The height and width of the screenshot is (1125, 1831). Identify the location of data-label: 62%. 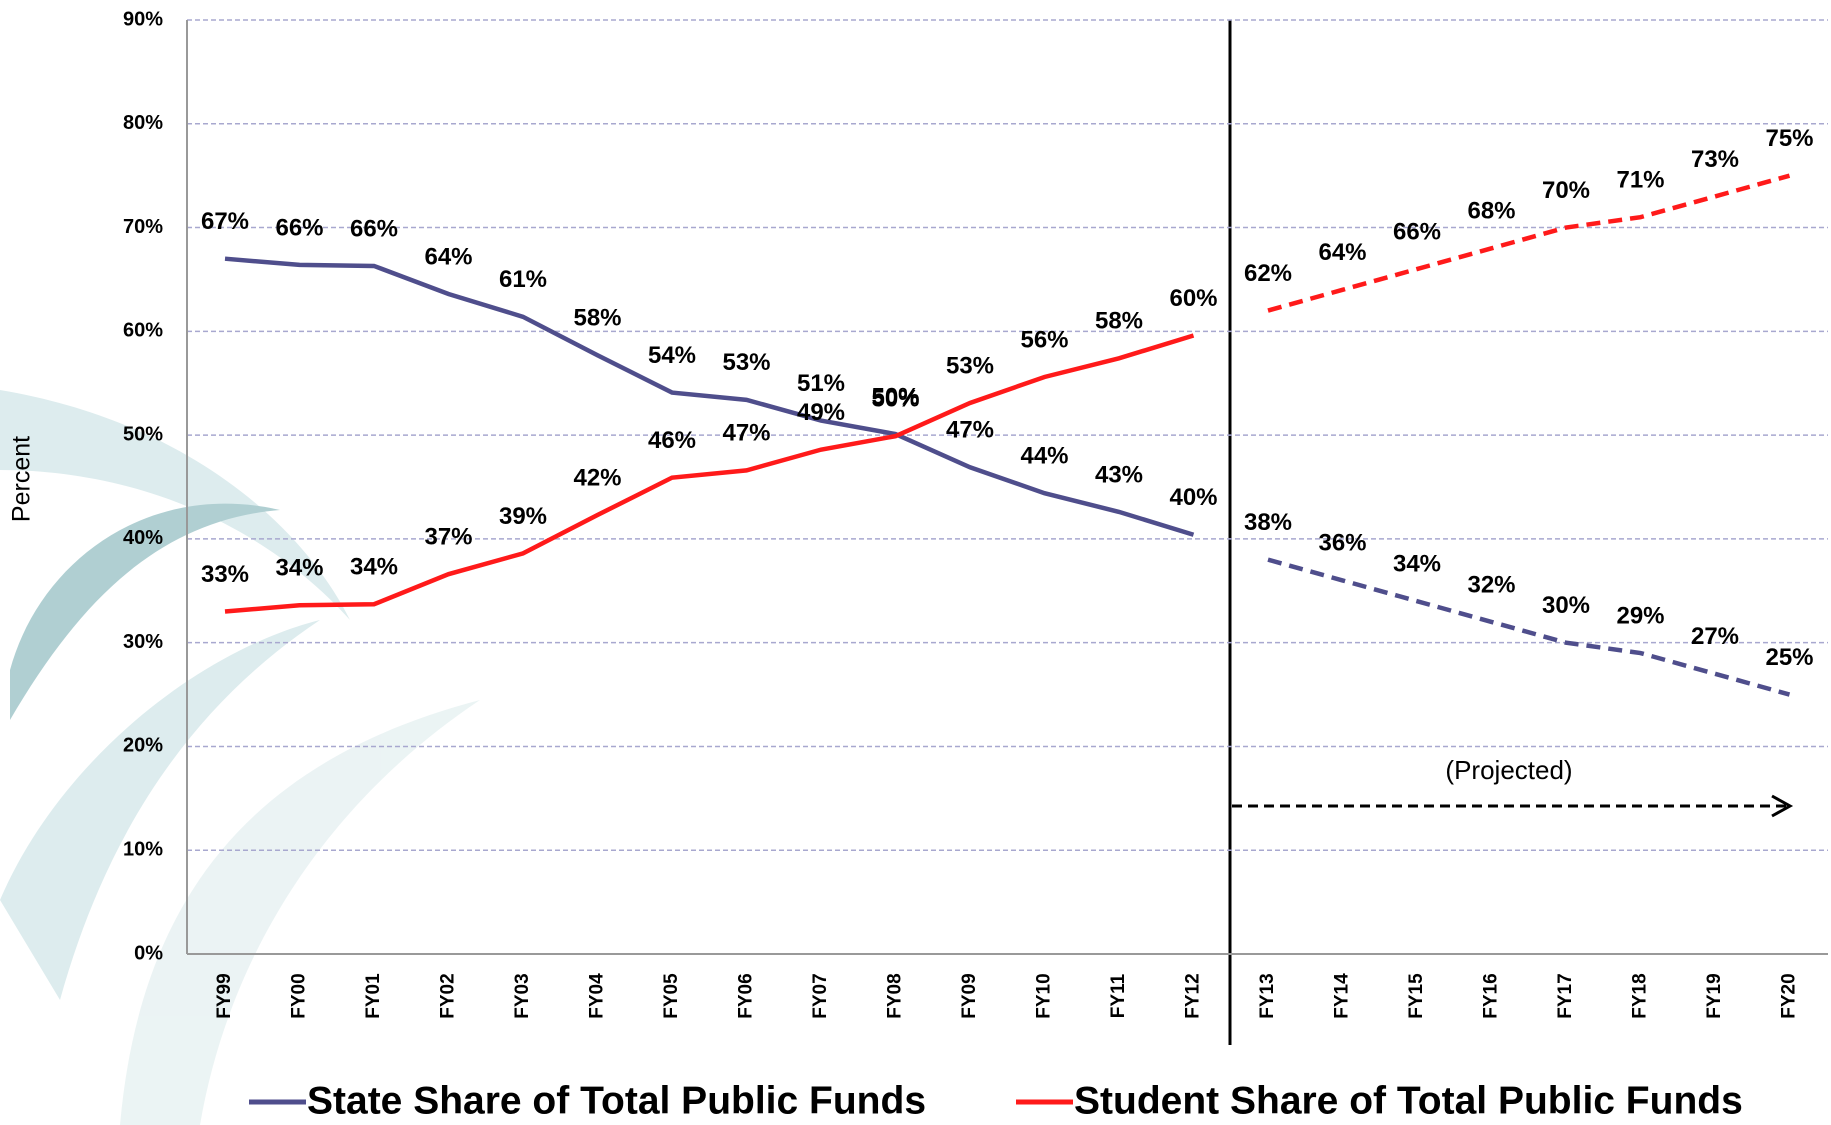
(1268, 273).